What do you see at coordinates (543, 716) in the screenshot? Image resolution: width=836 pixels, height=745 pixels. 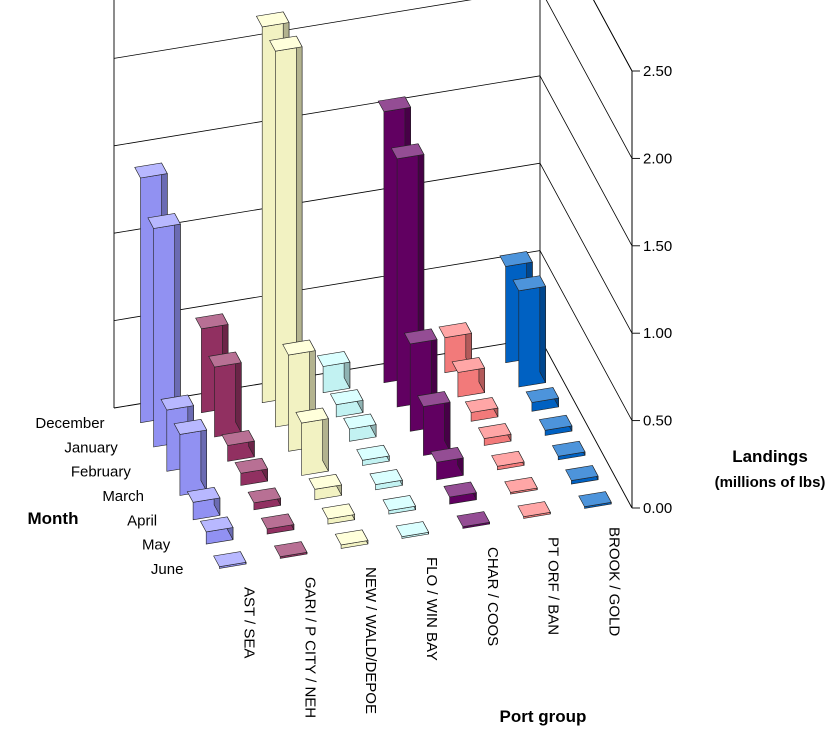 I see `x-axis-title: Port group` at bounding box center [543, 716].